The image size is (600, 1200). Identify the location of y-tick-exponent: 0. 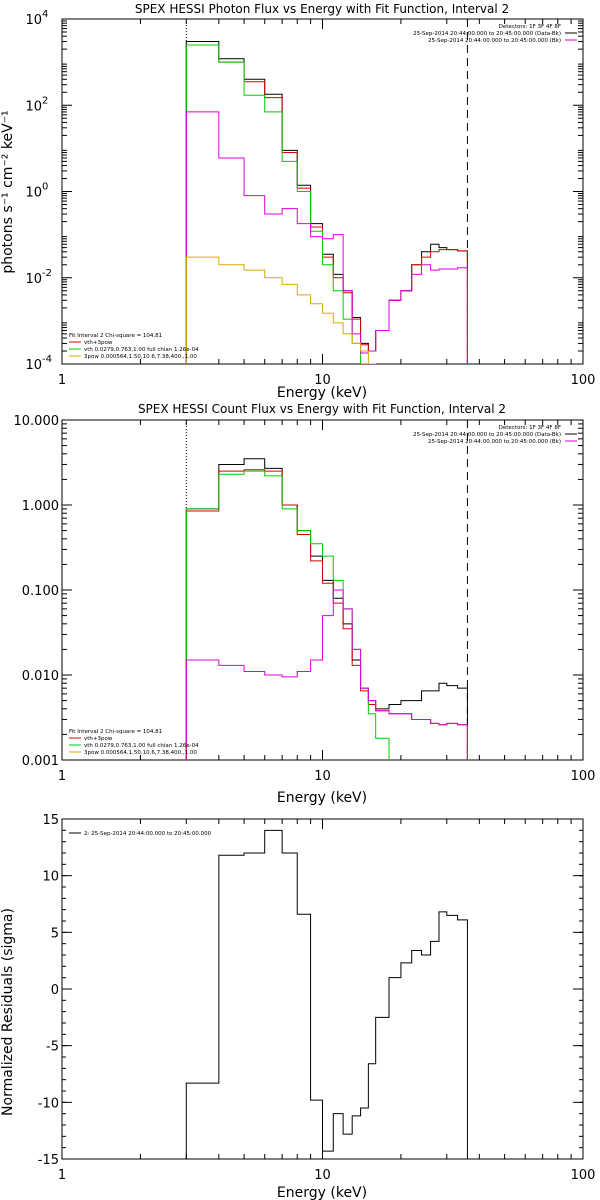
(45, 187).